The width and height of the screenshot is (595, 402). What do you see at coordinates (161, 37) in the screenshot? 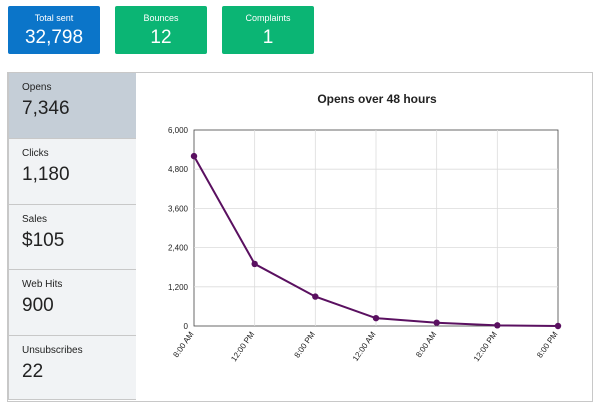
I see `bounces-value: 12` at bounding box center [161, 37].